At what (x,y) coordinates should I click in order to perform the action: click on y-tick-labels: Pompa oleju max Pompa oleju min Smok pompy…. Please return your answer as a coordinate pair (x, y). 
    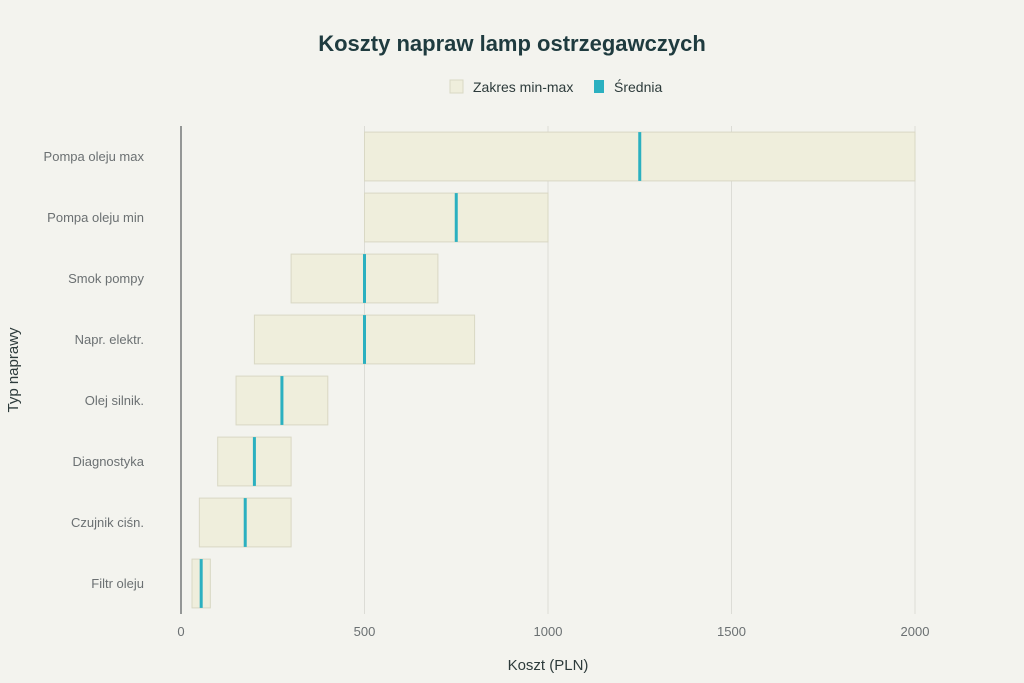
    Looking at the image, I should click on (94, 370).